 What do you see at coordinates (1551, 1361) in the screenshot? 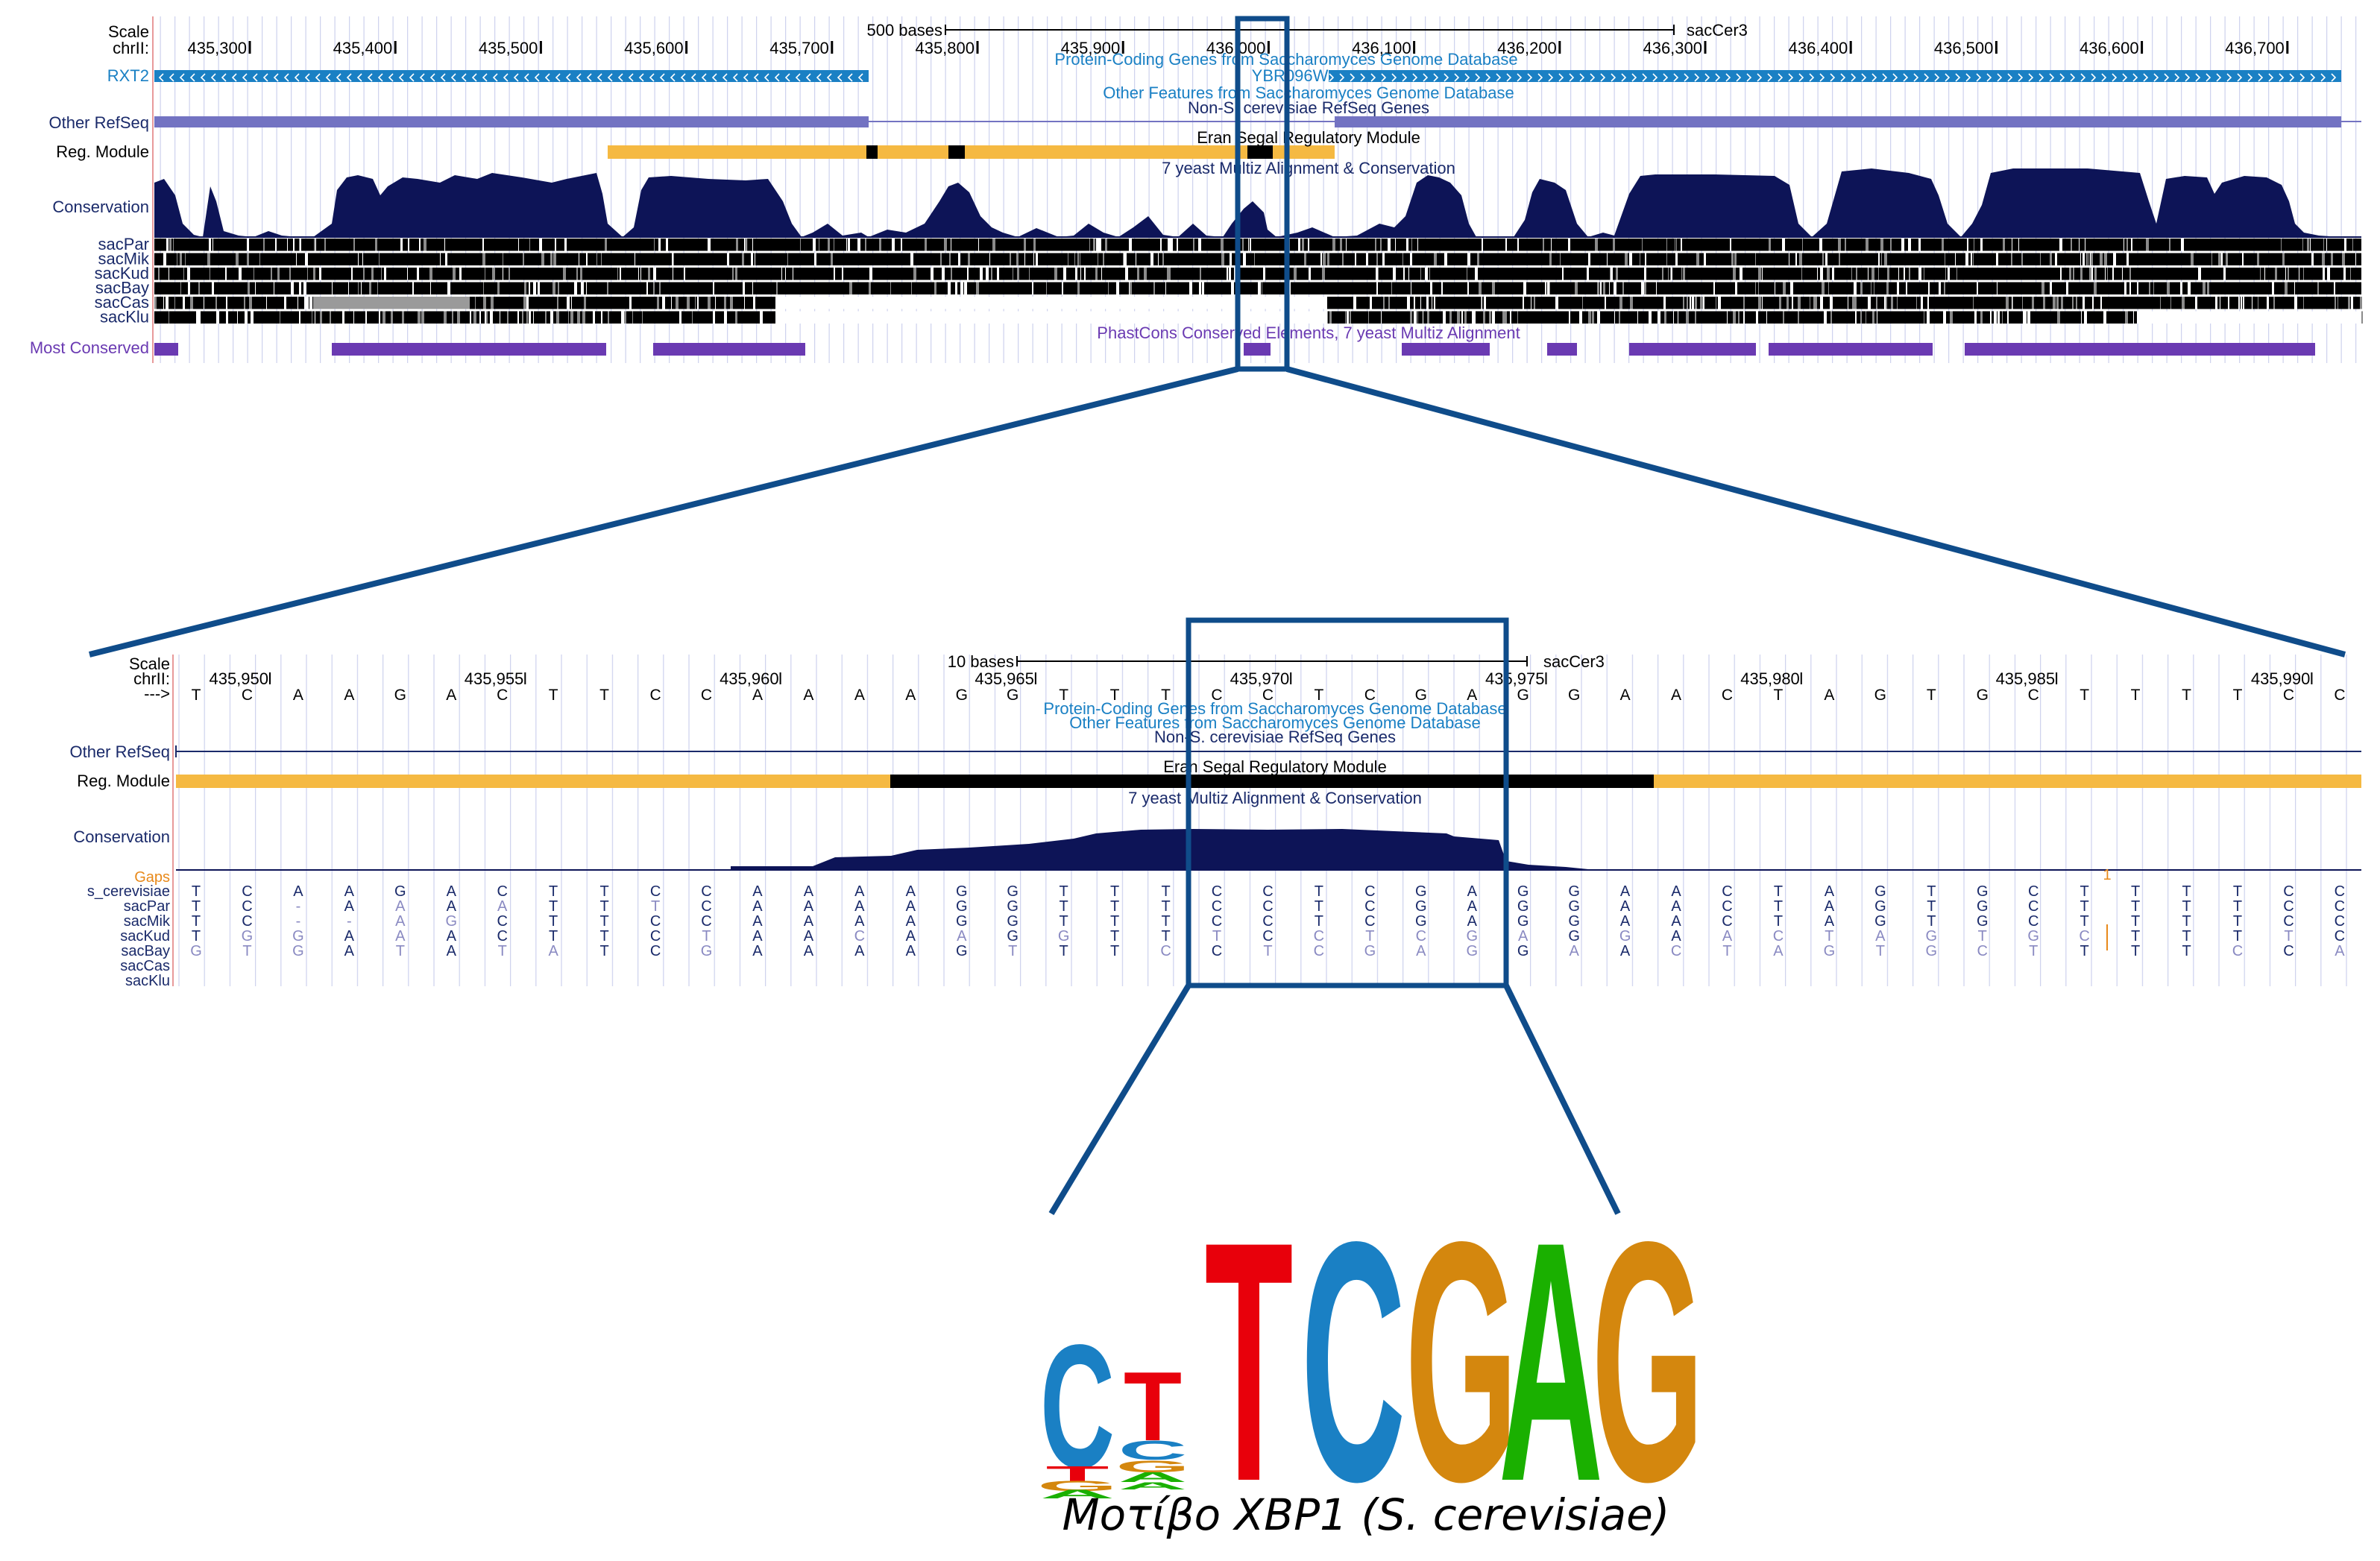
I see `logo-letter-A: A` at bounding box center [1551, 1361].